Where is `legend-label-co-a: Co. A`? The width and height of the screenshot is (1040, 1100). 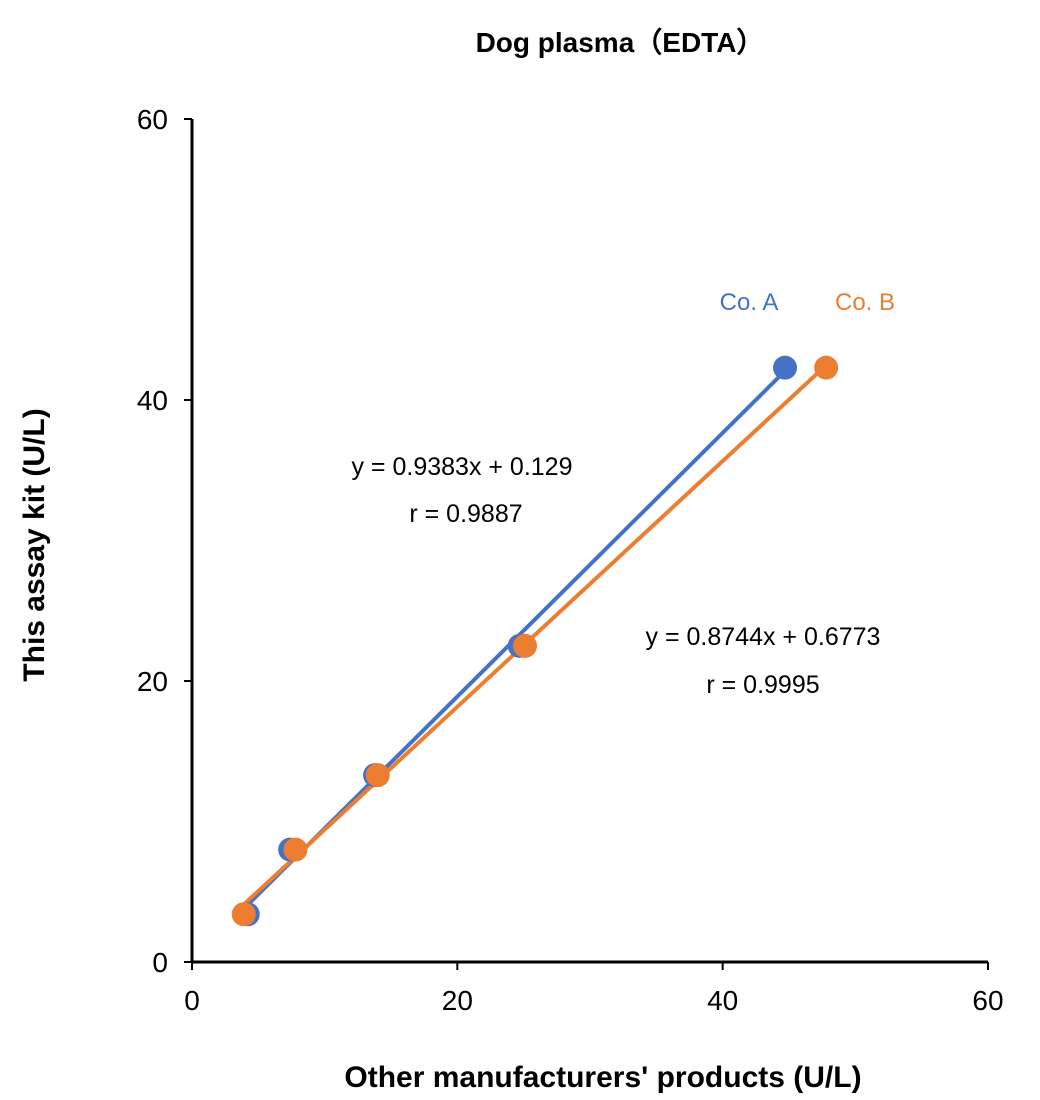
legend-label-co-a: Co. A is located at coordinates (749, 302).